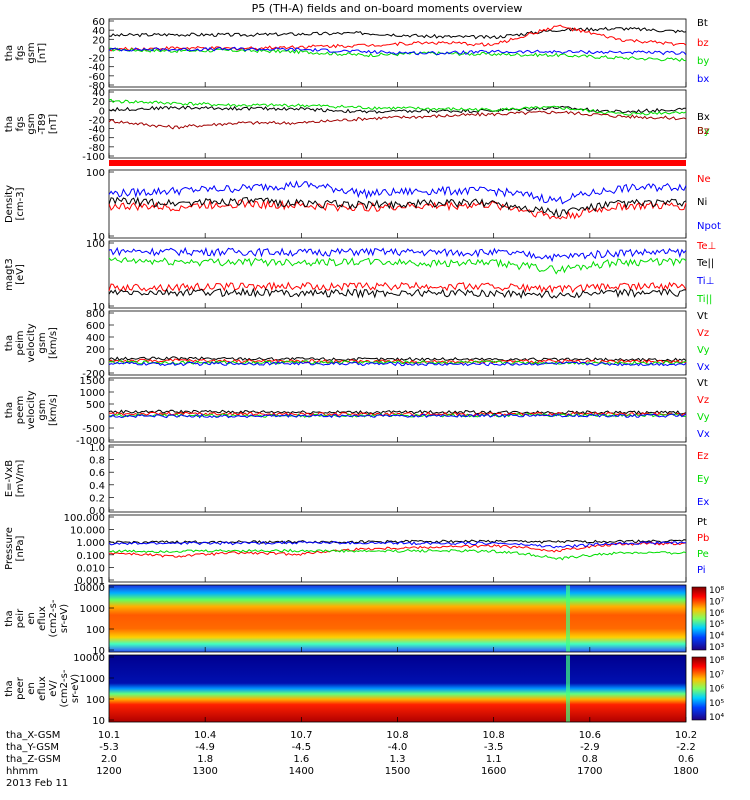 The height and width of the screenshot is (800, 750). I want to click on footer-value: 1400, so click(301, 771).